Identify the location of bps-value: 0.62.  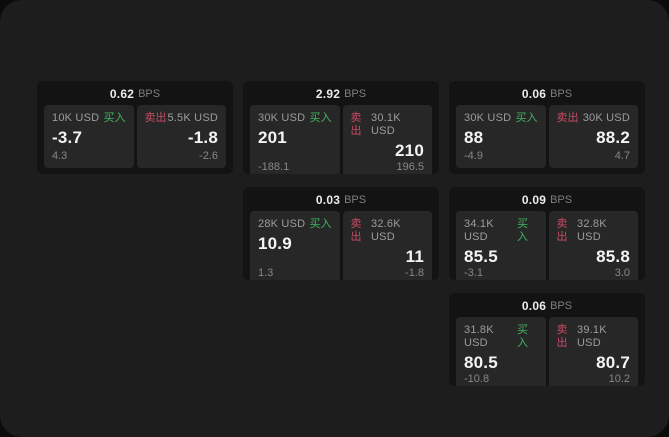
(122, 94).